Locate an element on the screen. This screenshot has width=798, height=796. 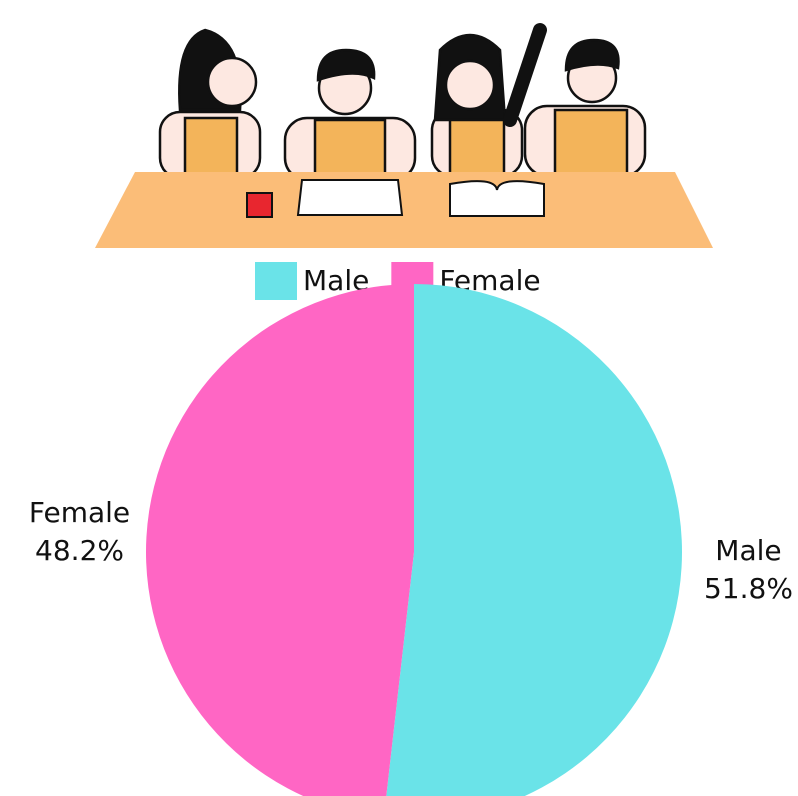
slice-label-name: Female is located at coordinates (79, 512).